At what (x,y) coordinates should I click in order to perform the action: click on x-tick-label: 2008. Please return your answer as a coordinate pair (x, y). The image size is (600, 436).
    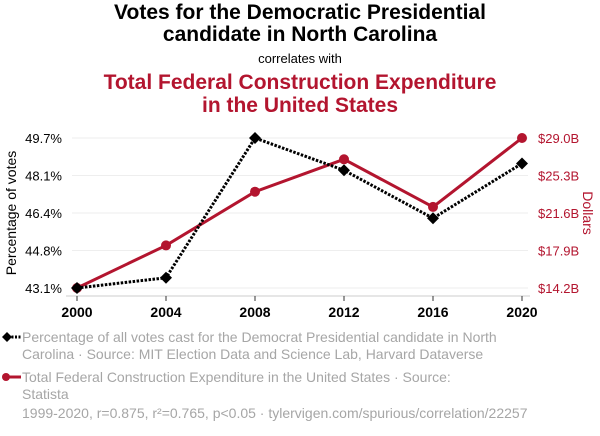
    Looking at the image, I should click on (254, 312).